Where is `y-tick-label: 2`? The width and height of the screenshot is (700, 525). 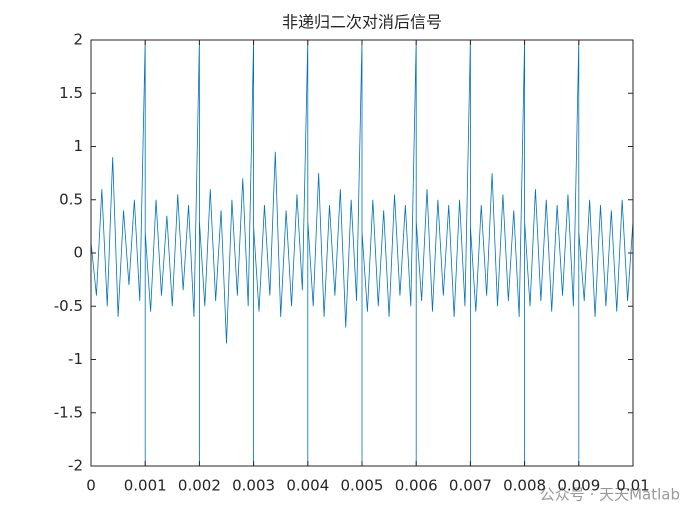 y-tick-label: 2 is located at coordinates (78, 40).